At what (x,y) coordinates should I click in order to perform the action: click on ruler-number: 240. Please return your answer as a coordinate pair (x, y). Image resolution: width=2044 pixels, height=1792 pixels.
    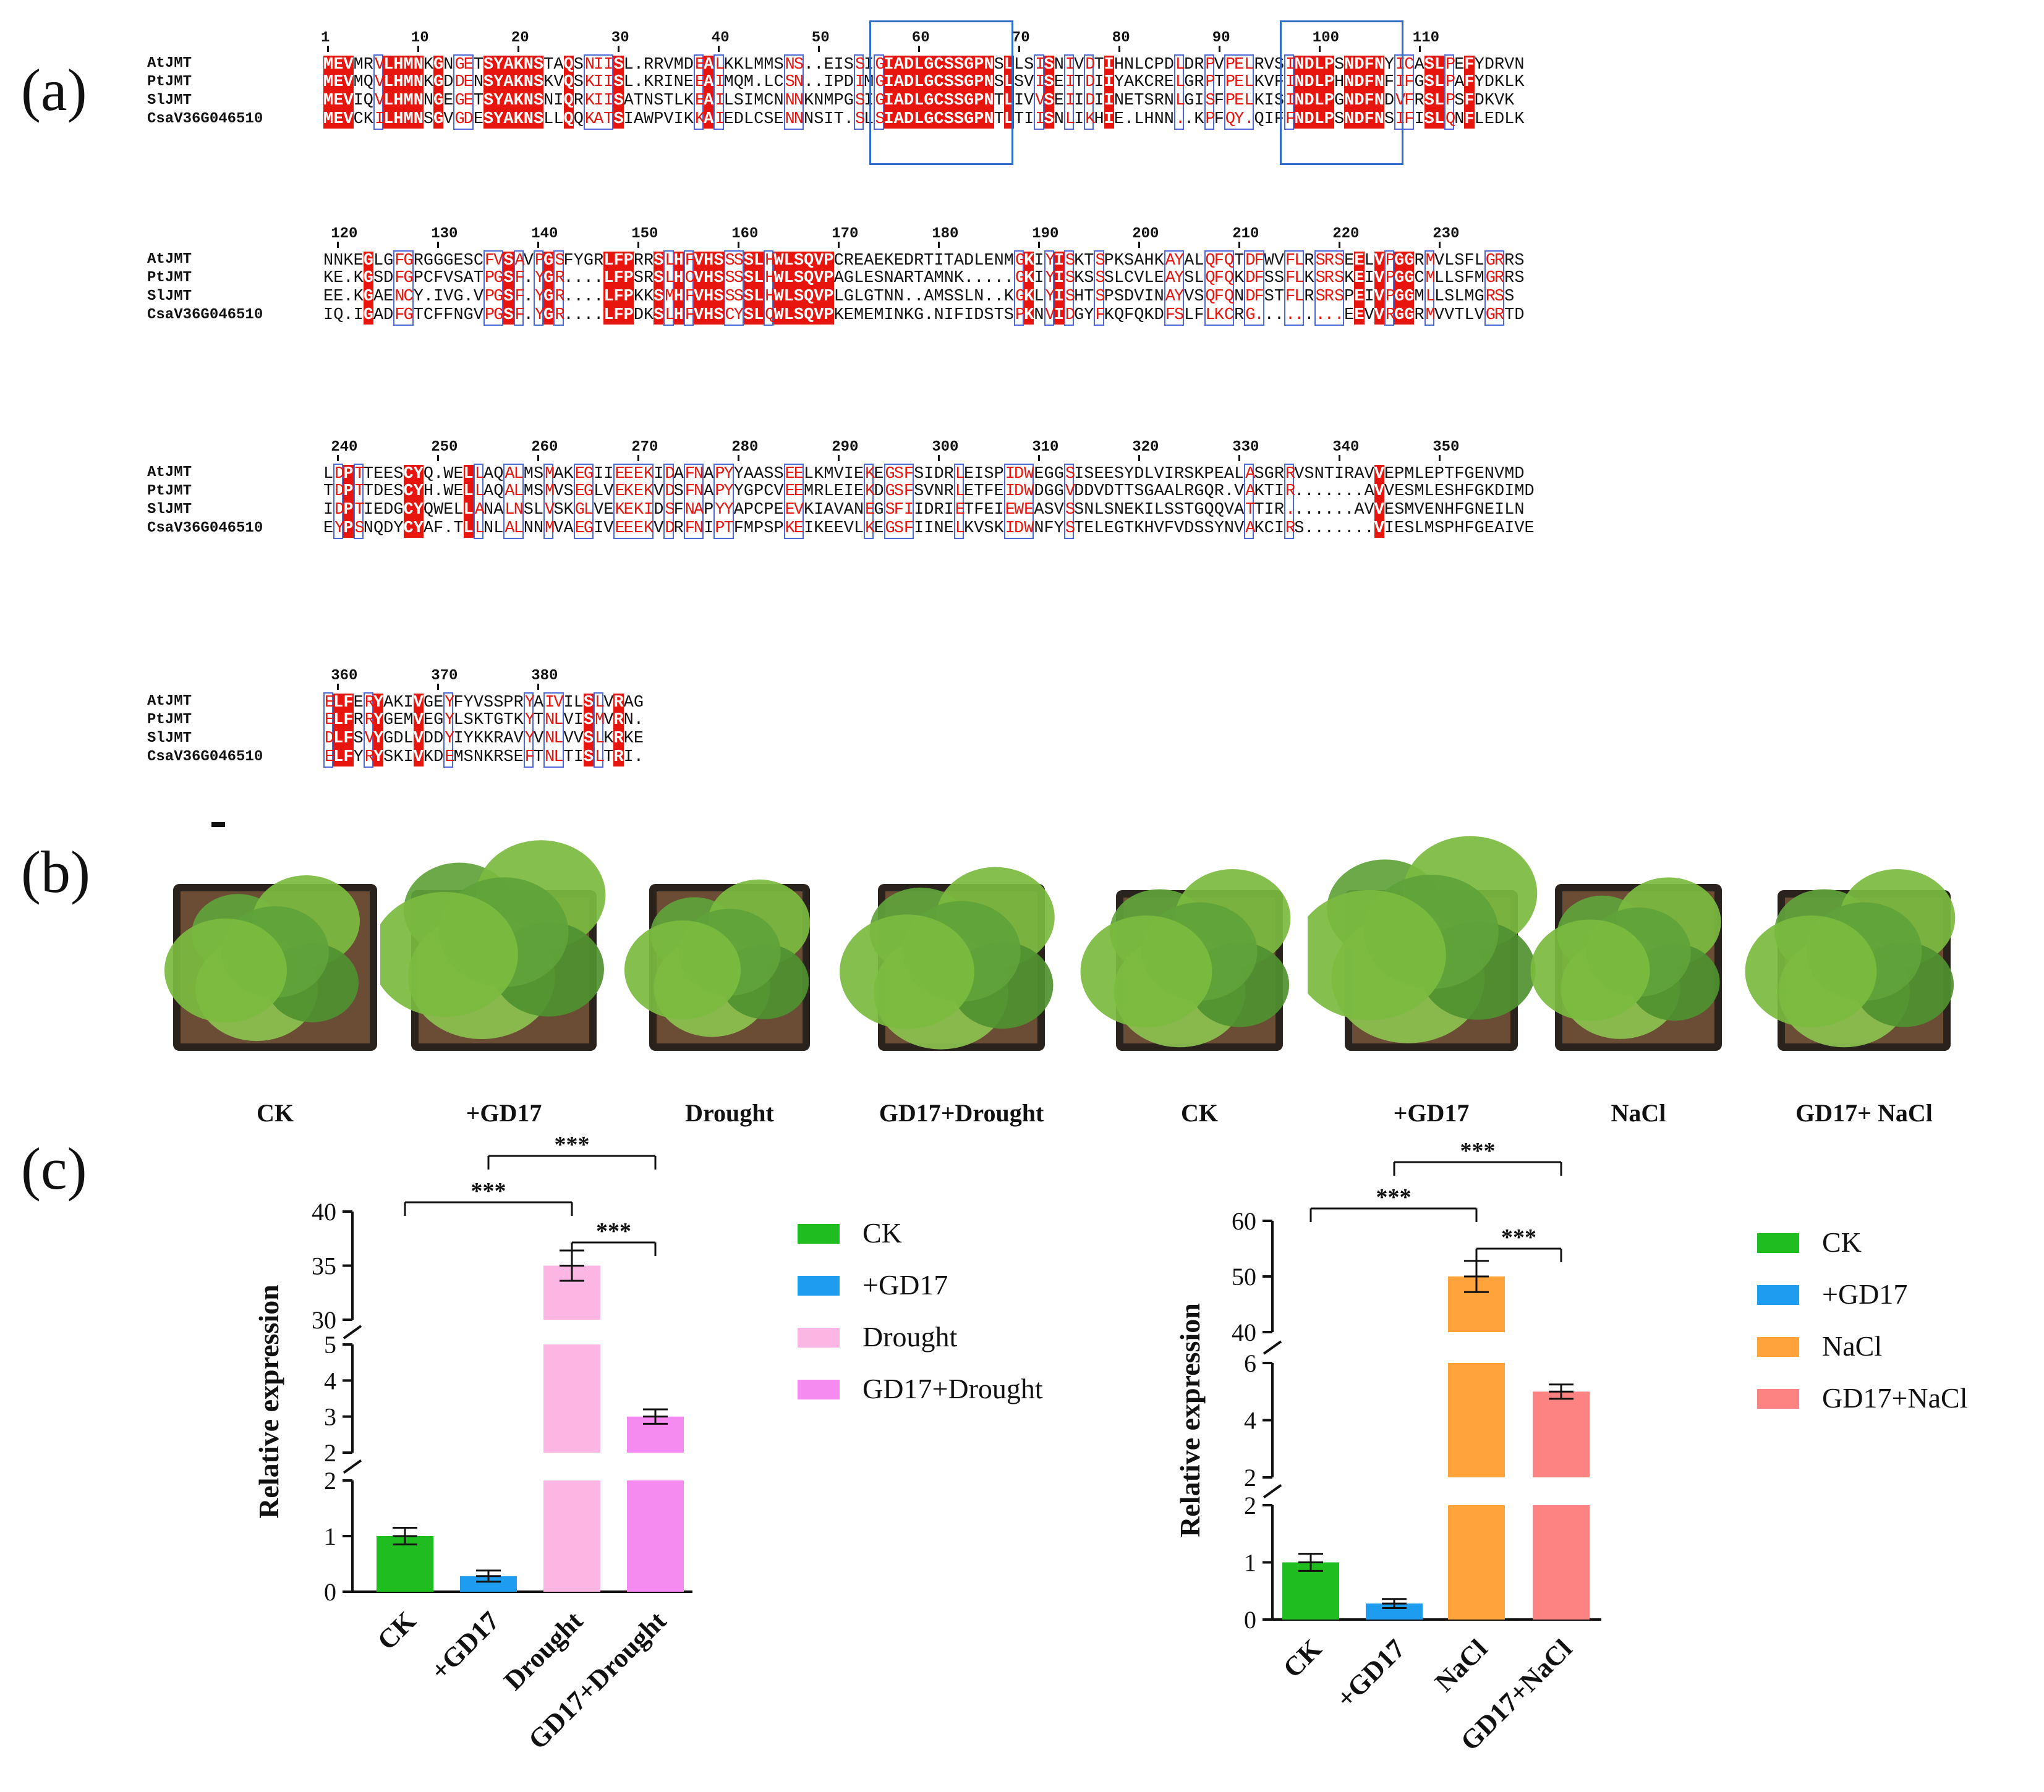
    Looking at the image, I should click on (344, 447).